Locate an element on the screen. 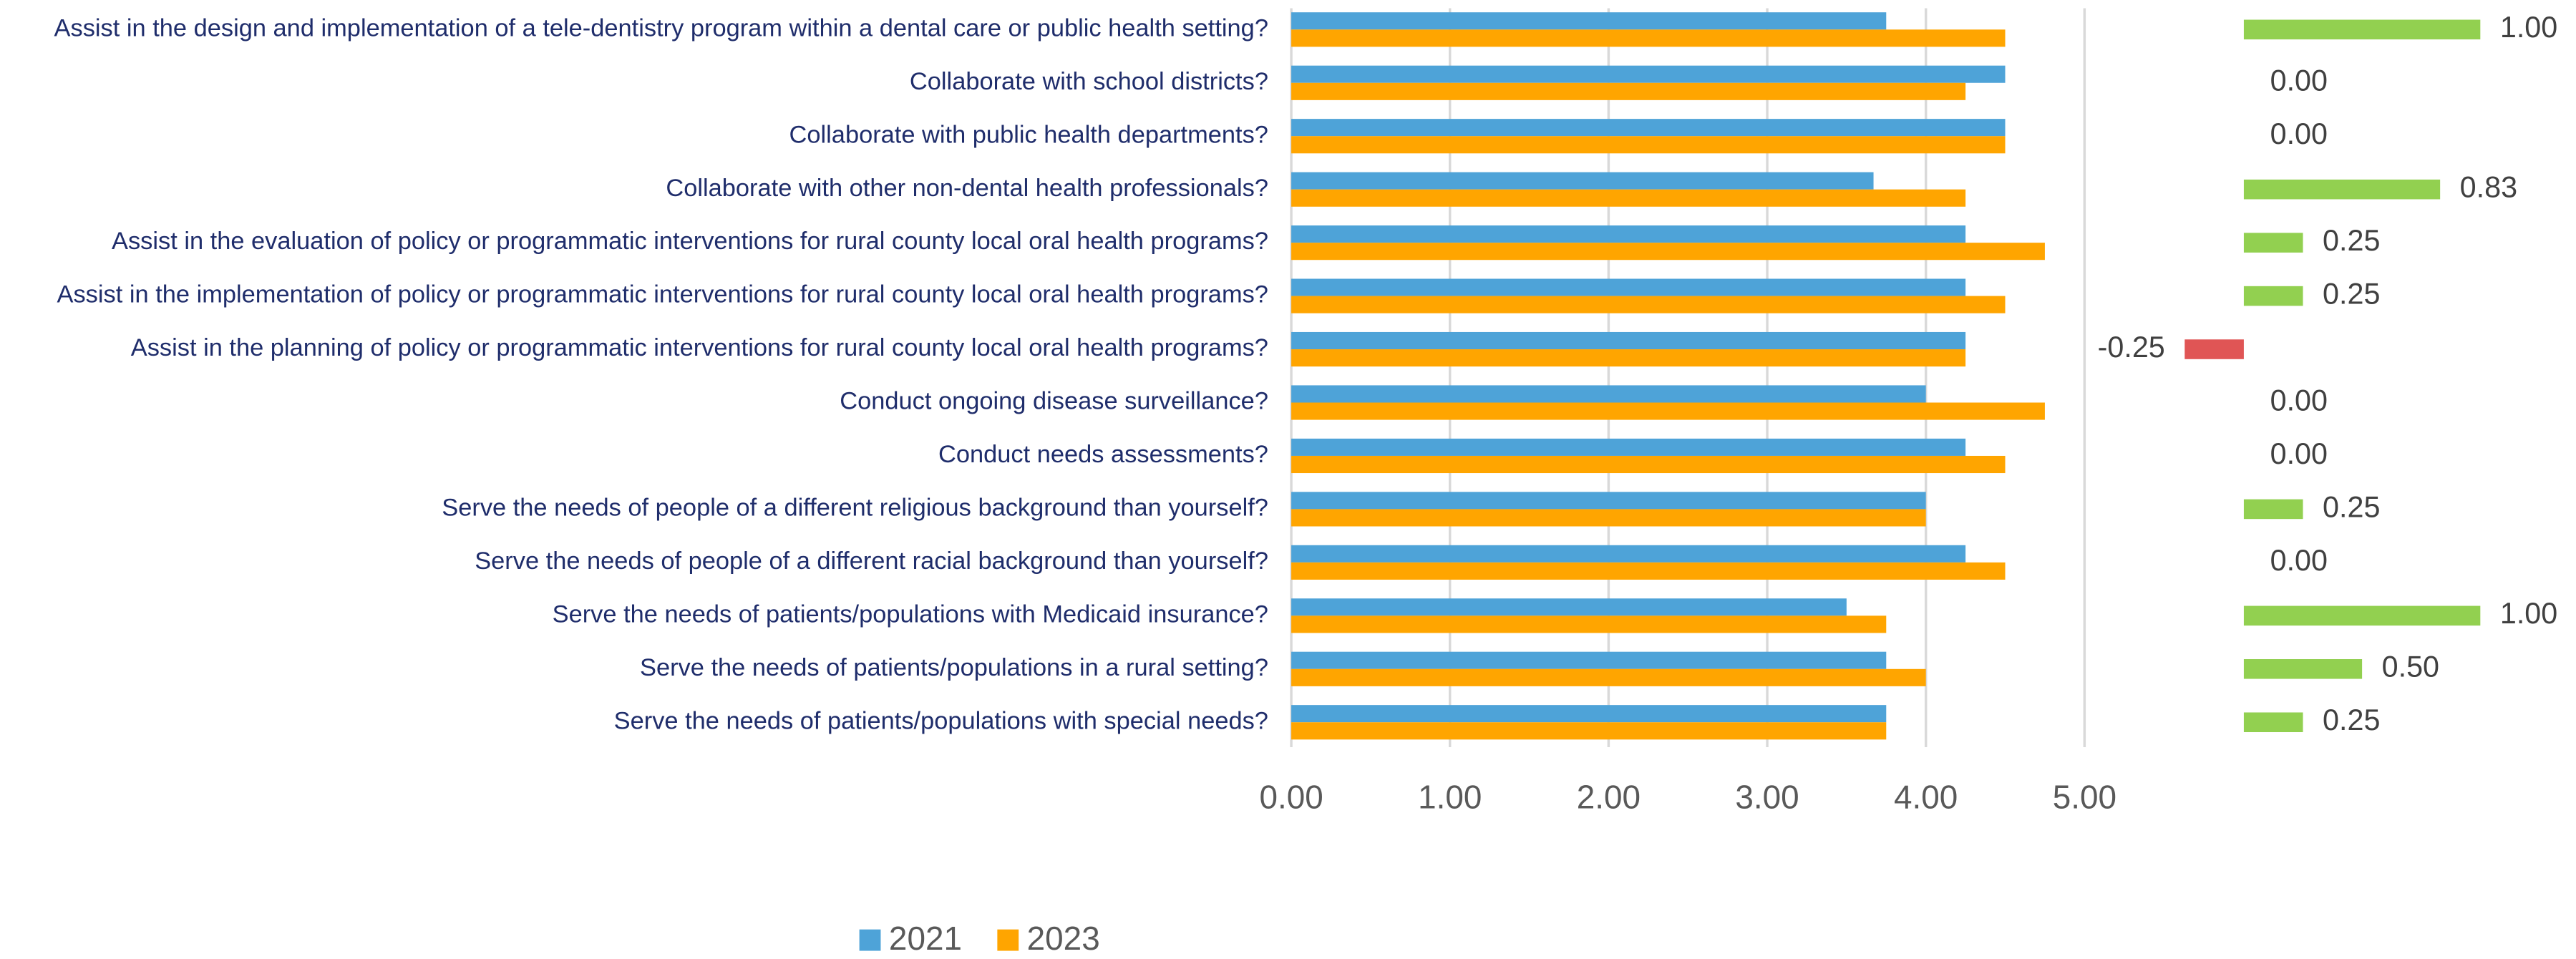 This screenshot has width=2576, height=959. x-tick-label: 1.00 is located at coordinates (1450, 798).